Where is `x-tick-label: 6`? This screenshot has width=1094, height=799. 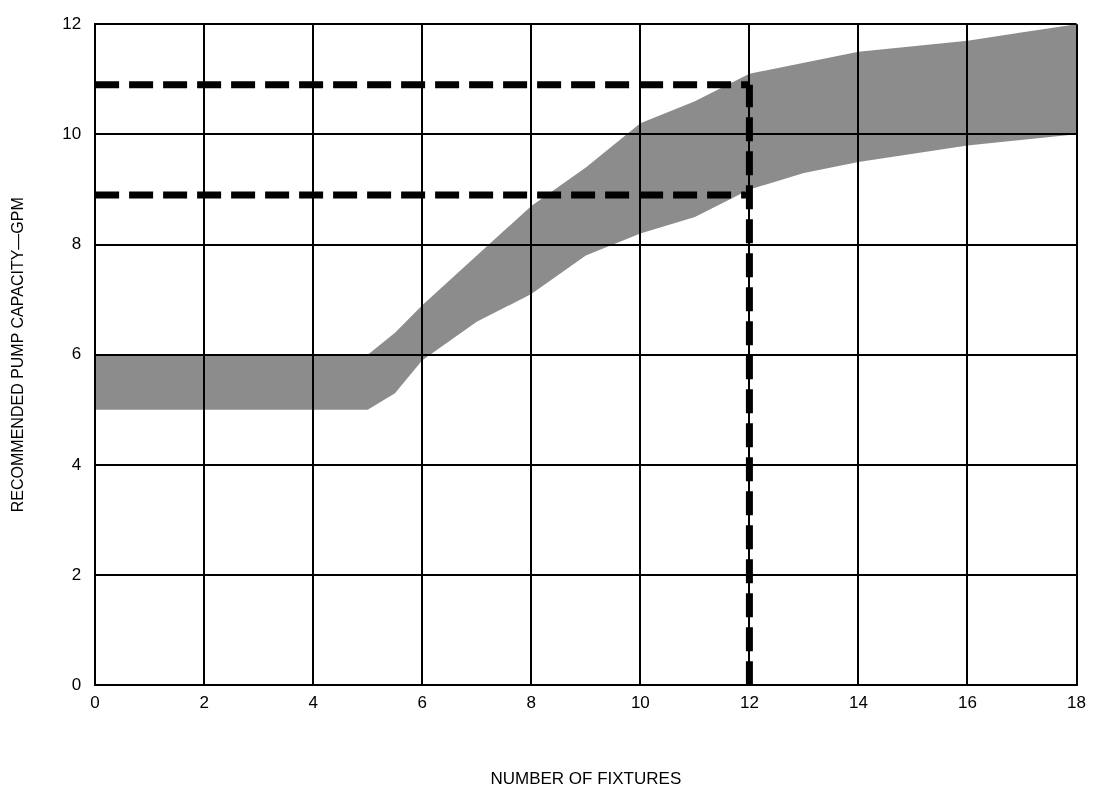
x-tick-label: 6 is located at coordinates (422, 703).